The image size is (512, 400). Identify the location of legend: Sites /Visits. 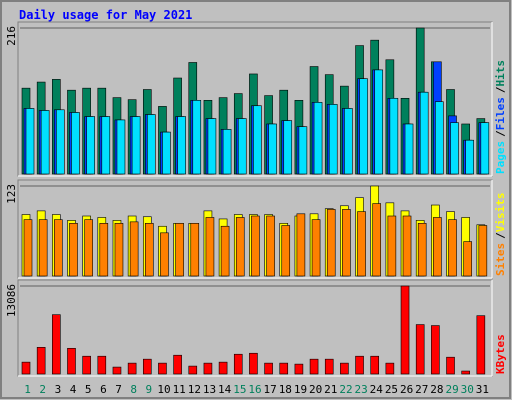
(500, 235).